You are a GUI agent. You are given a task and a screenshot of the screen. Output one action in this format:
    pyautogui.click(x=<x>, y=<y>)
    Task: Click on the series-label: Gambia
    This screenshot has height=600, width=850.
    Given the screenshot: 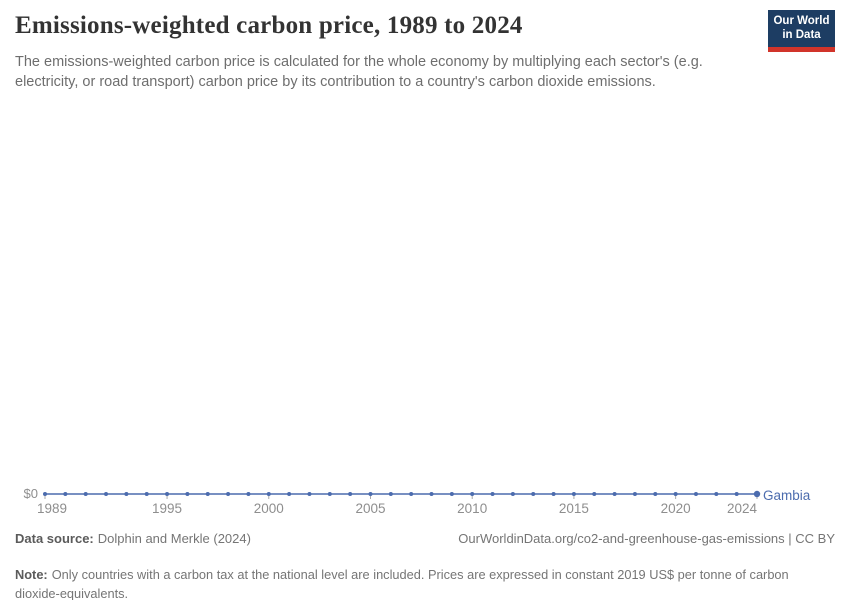 What is the action you would take?
    pyautogui.click(x=787, y=495)
    